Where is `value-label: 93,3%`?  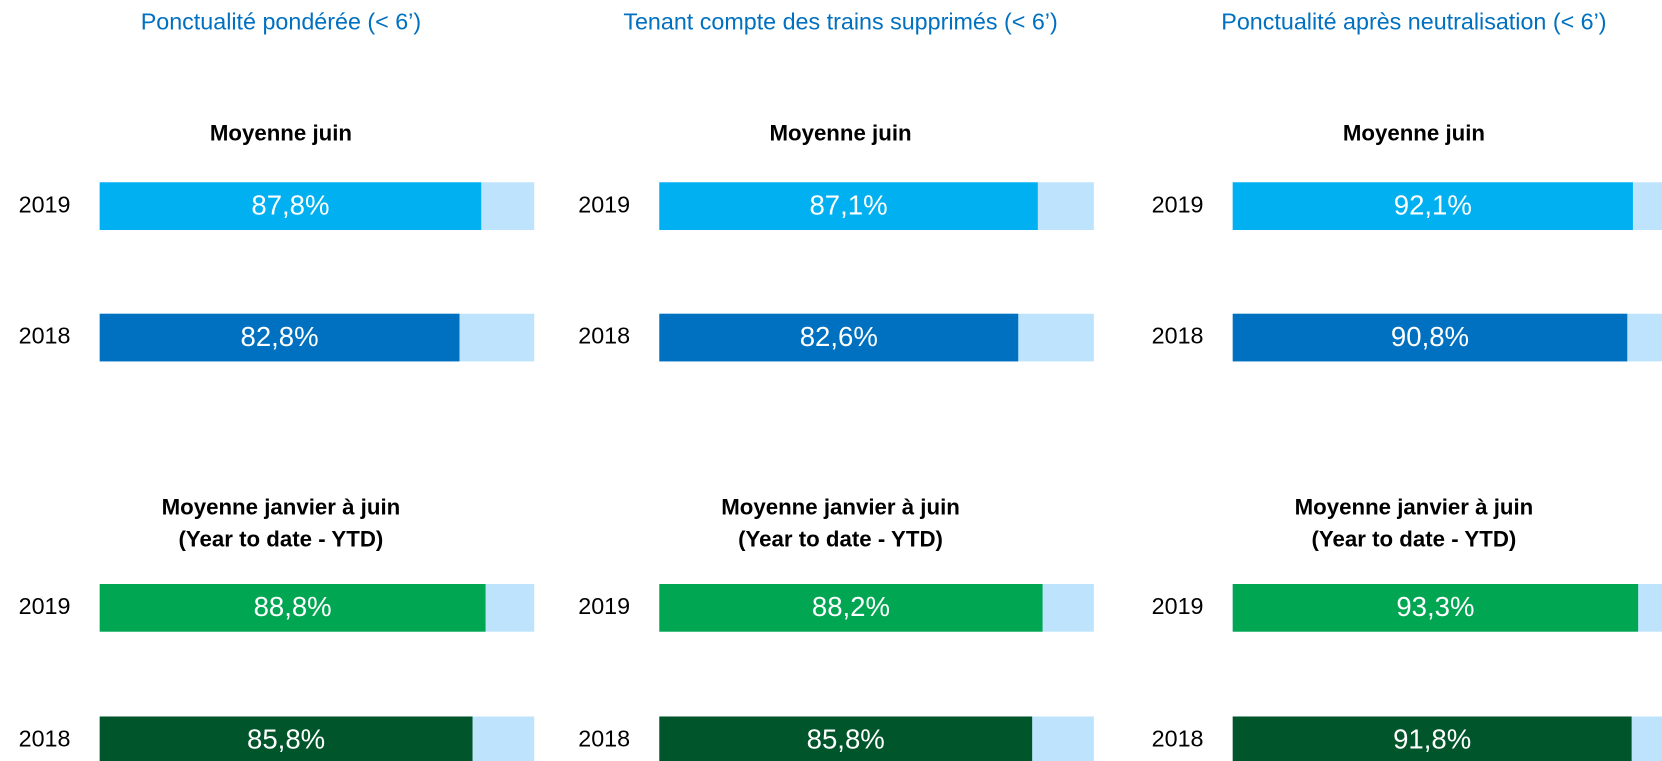
value-label: 93,3% is located at coordinates (1435, 606).